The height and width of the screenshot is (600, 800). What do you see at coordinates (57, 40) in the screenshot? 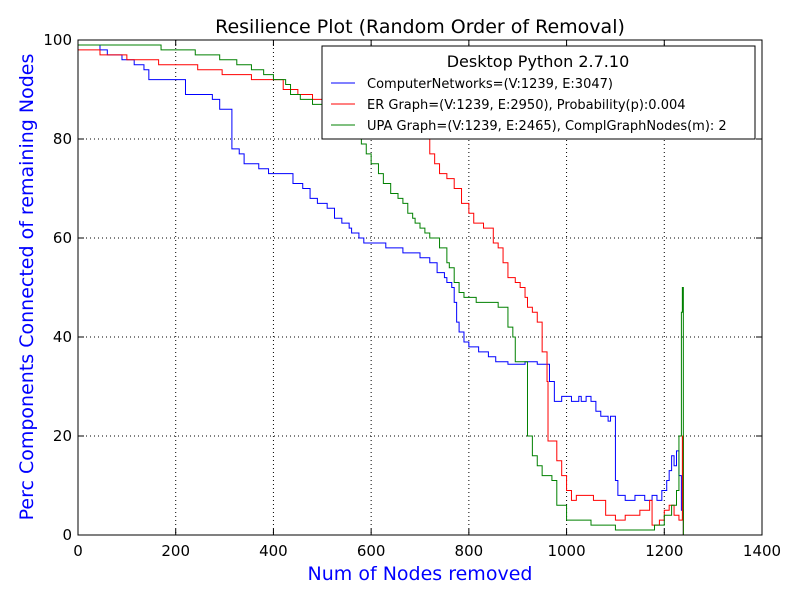
I see `y-tick-label: 100` at bounding box center [57, 40].